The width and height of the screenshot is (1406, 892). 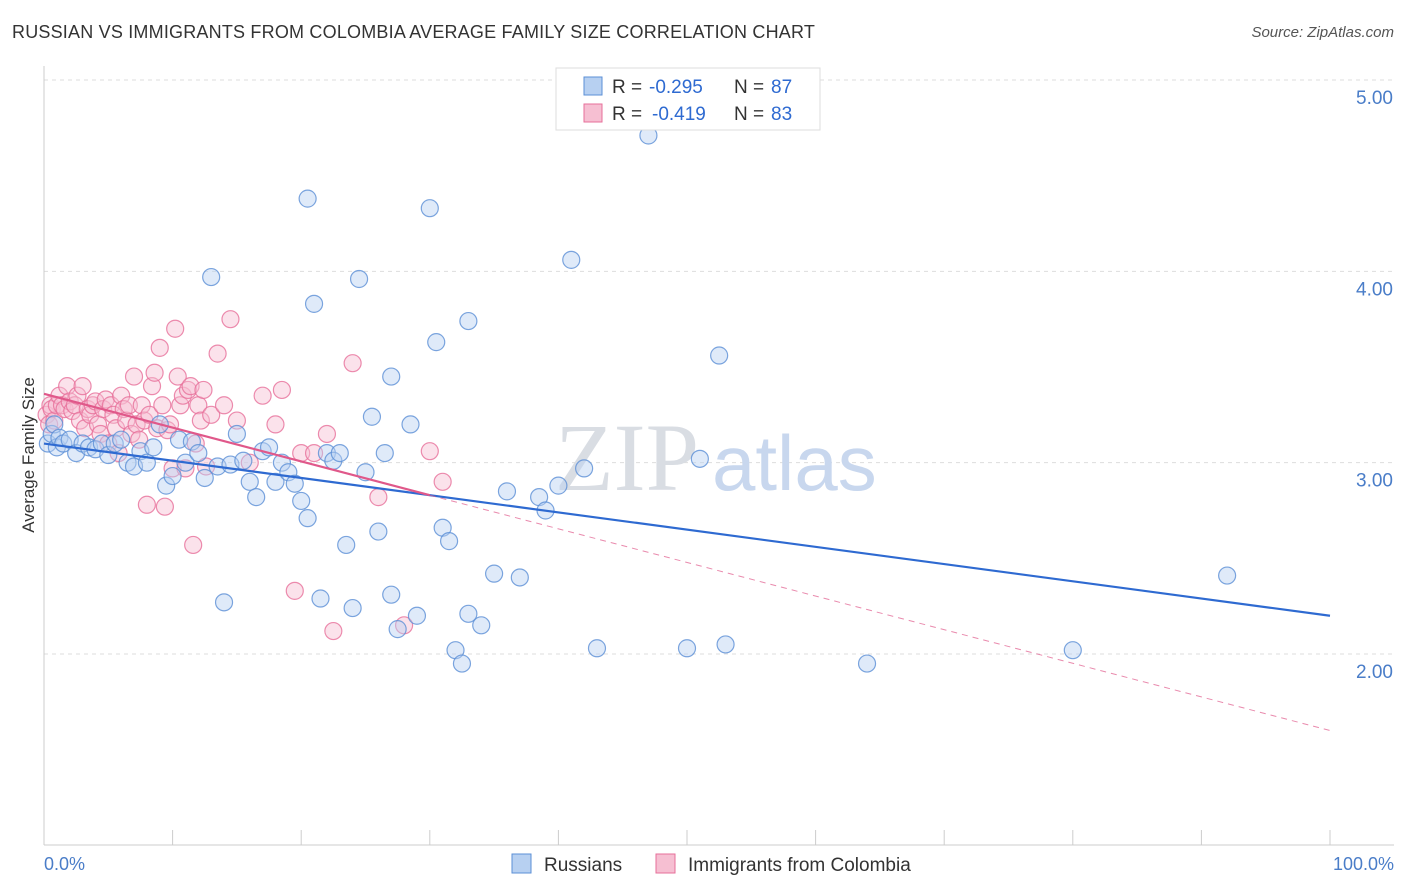 I want to click on legend-label-russians: Russians, so click(x=583, y=865).